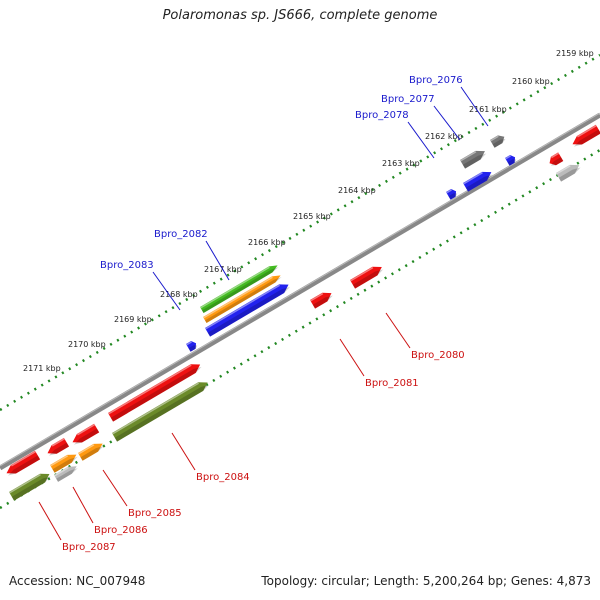 This screenshot has width=600, height=600. I want to click on accession-text: Accession: NC_007948, so click(77, 581).